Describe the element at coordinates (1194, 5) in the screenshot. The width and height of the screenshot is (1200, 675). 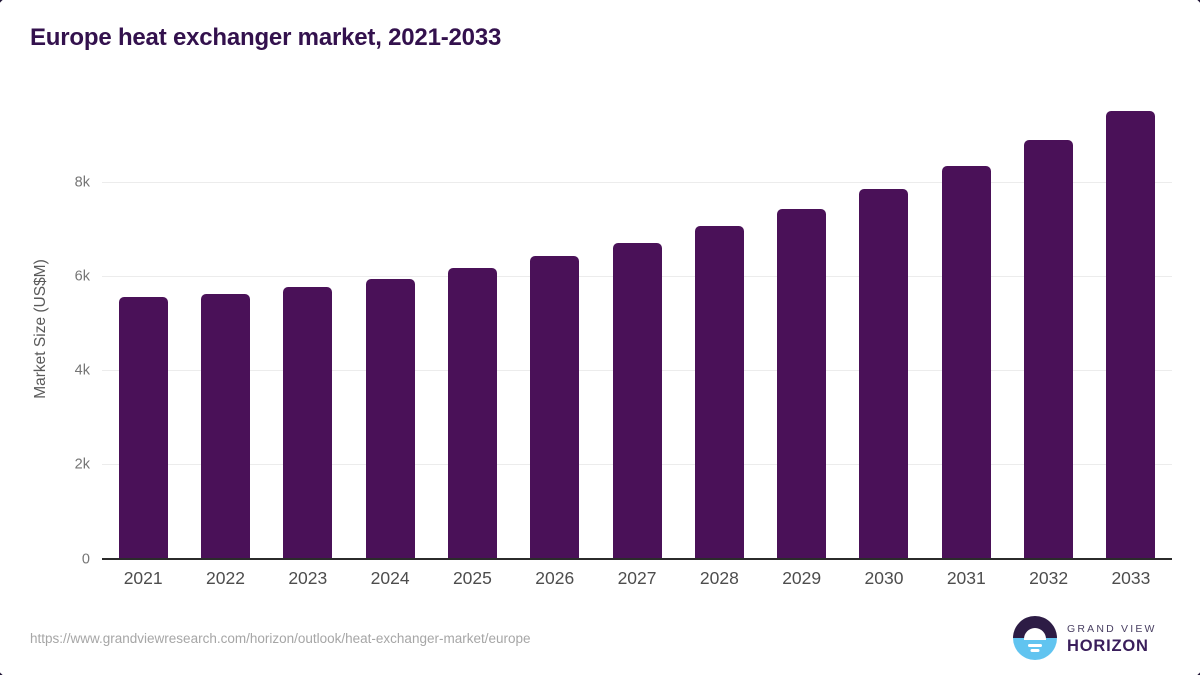
I see `rounded-corner-top-right` at that location.